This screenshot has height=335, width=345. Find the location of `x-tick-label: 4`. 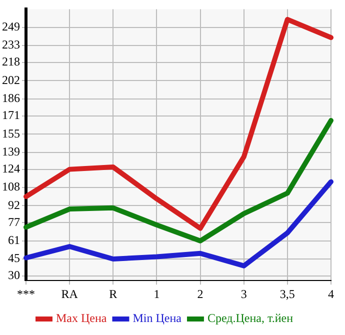

x-tick-label: 4 is located at coordinates (331, 293).